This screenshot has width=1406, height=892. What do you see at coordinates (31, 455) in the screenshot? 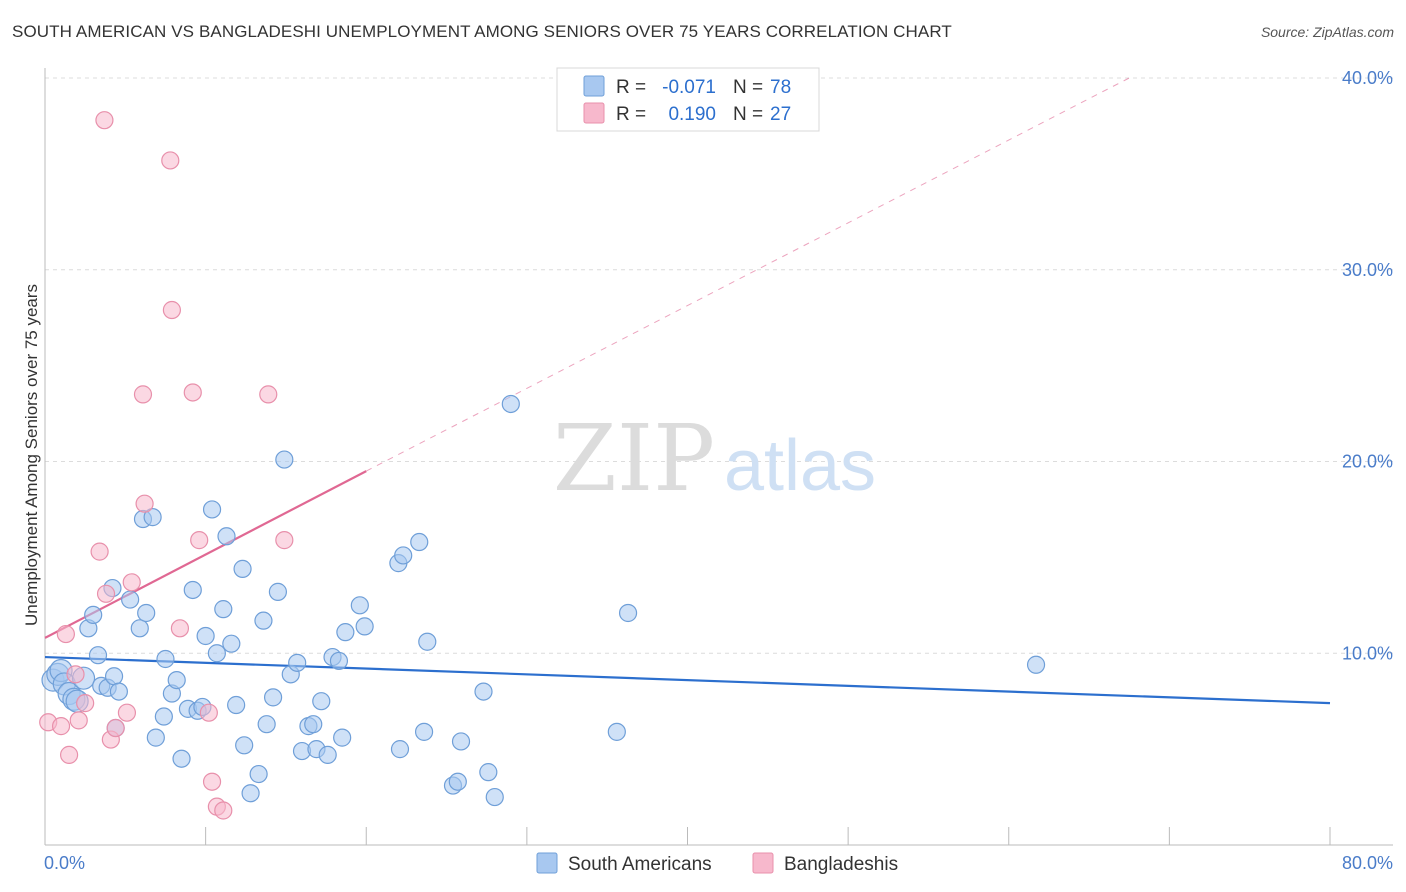
I see `y-axis-label: Unemployment Among Seniors over 75 years` at bounding box center [31, 455].